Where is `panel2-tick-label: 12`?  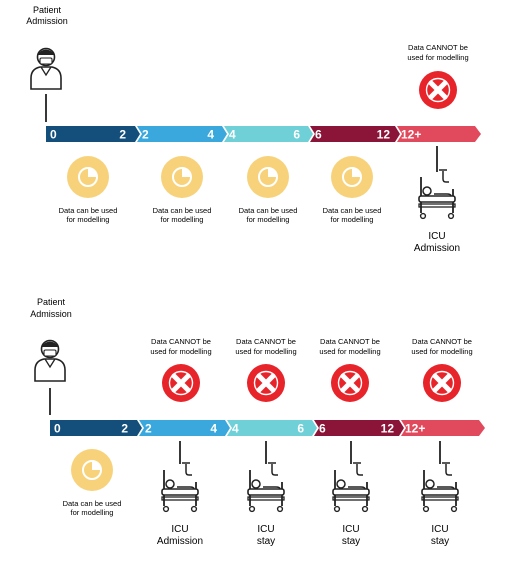 panel2-tick-label: 12 is located at coordinates (388, 429).